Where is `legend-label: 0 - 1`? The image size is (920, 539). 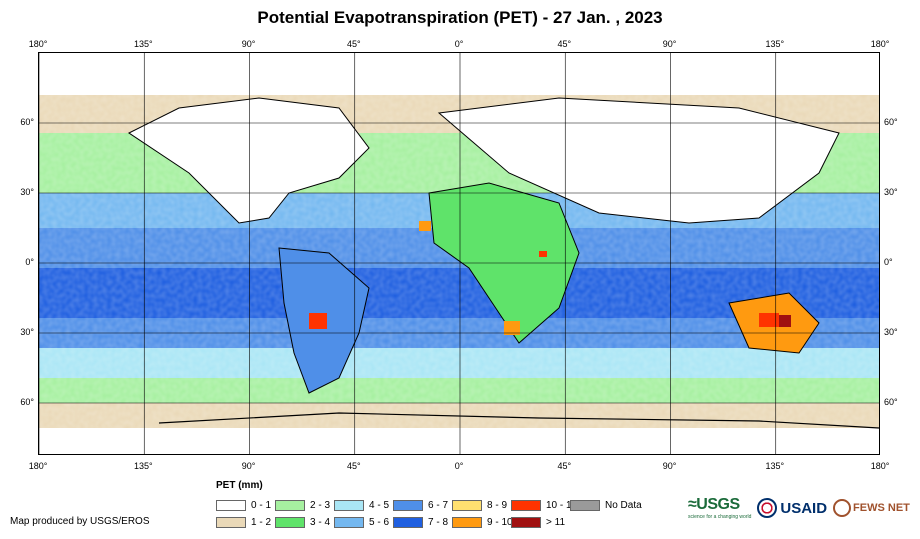
legend-label: 0 - 1 is located at coordinates (261, 505).